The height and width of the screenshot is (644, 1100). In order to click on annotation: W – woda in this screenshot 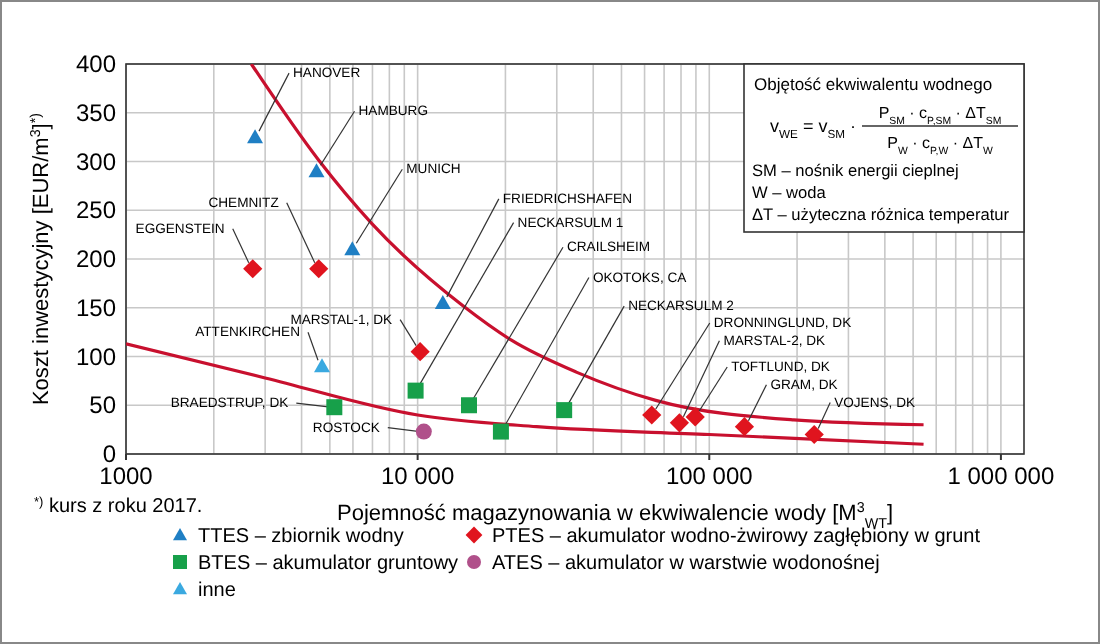, I will do `click(789, 192)`.